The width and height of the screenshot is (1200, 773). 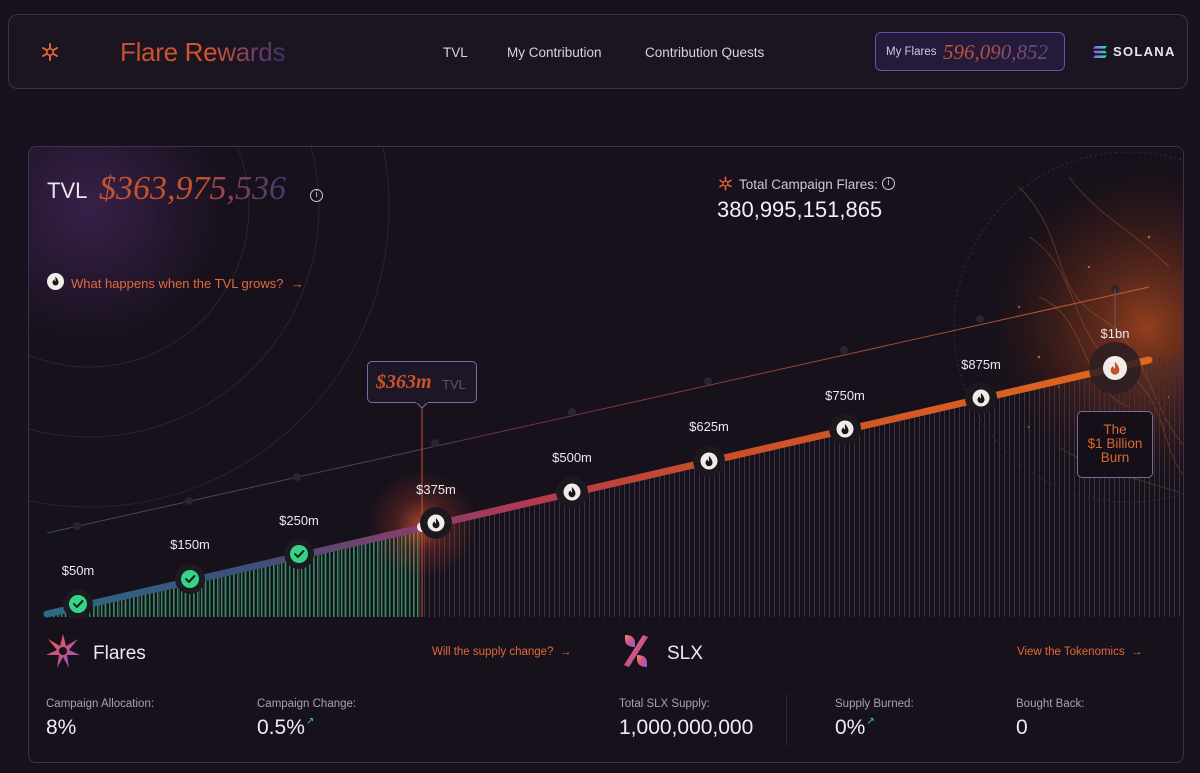 What do you see at coordinates (177, 283) in the screenshot?
I see `tvl-grows-link-text: What happens when the TVL grows?` at bounding box center [177, 283].